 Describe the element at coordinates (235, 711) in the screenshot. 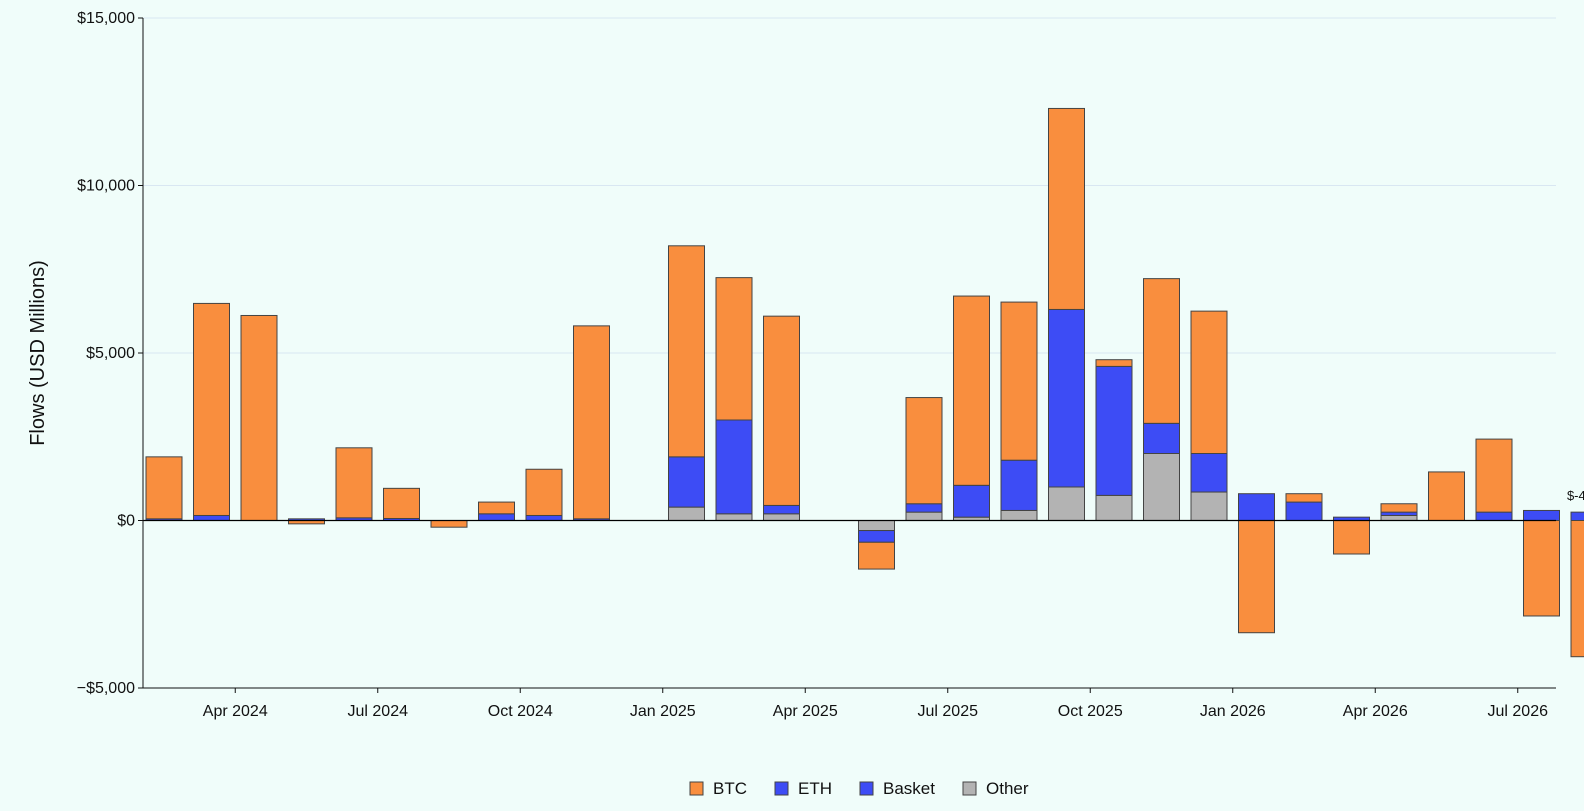

I see `x-tick-label: Apr 2024` at that location.